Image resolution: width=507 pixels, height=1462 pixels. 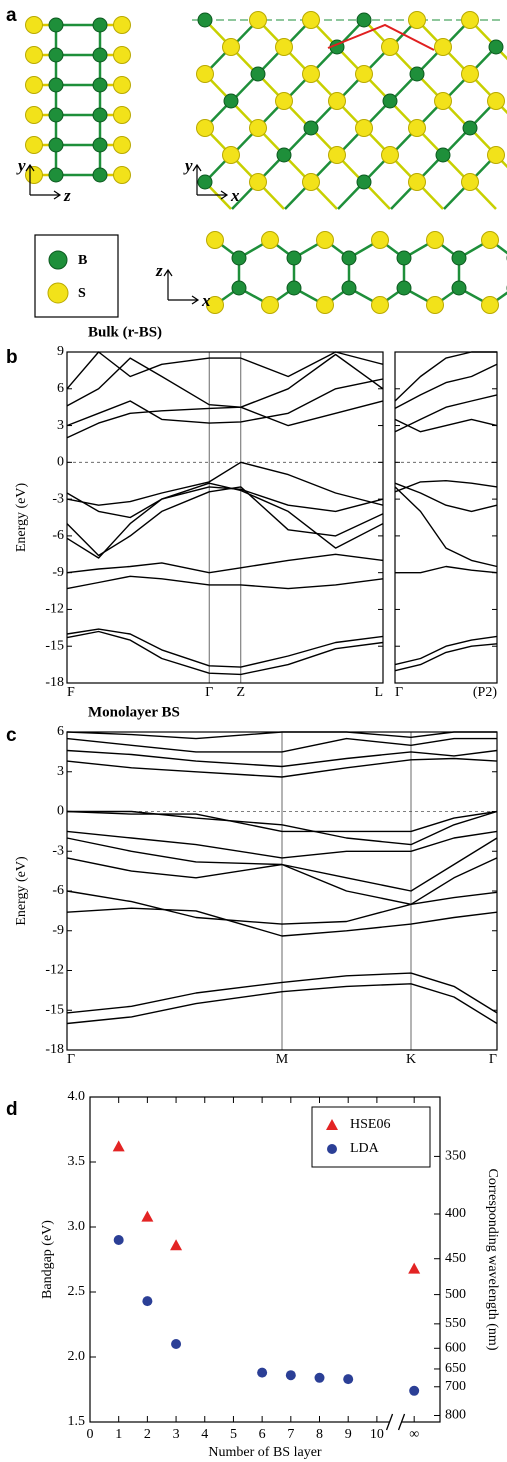 What do you see at coordinates (60, 351) in the screenshot?
I see `y-tick-label: 9` at bounding box center [60, 351].